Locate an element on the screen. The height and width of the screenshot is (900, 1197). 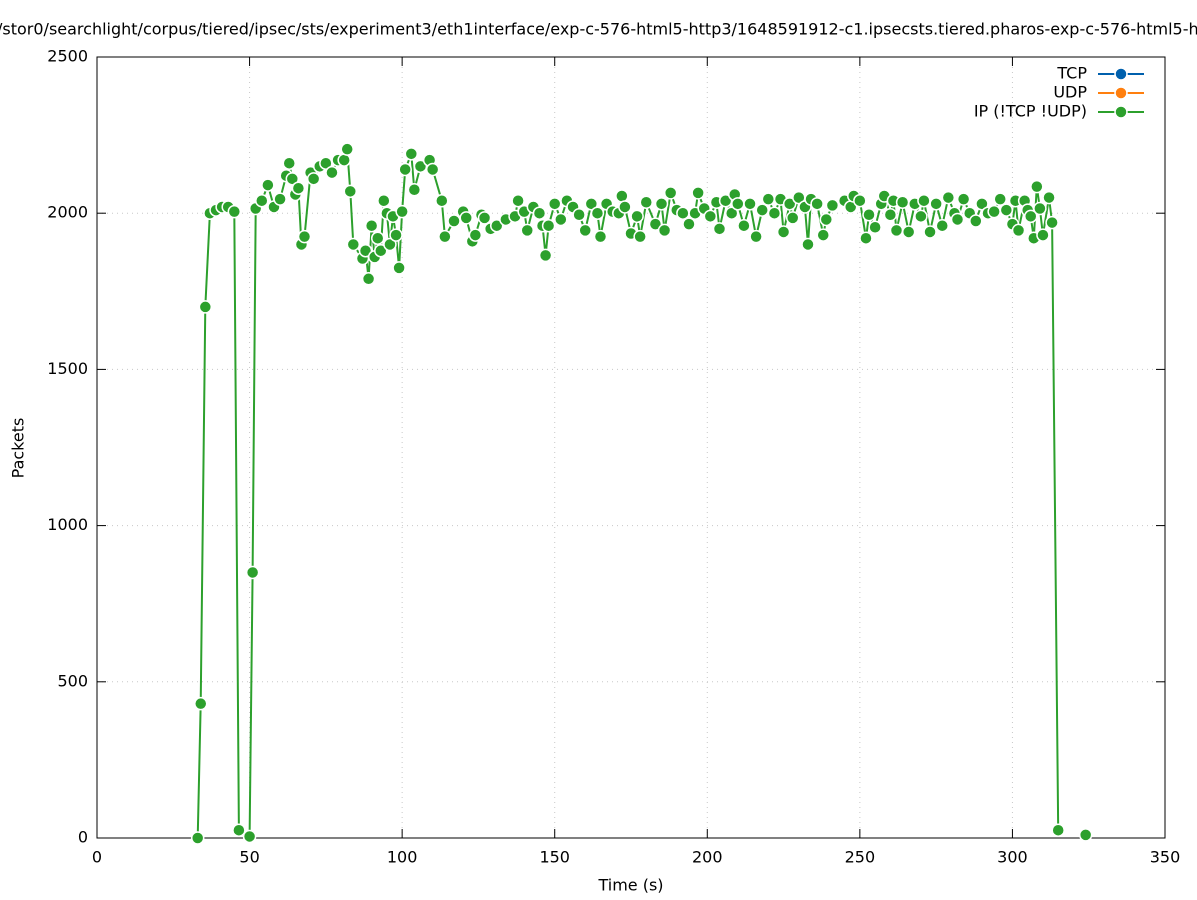
y-tick-label: 500 is located at coordinates (72, 680).